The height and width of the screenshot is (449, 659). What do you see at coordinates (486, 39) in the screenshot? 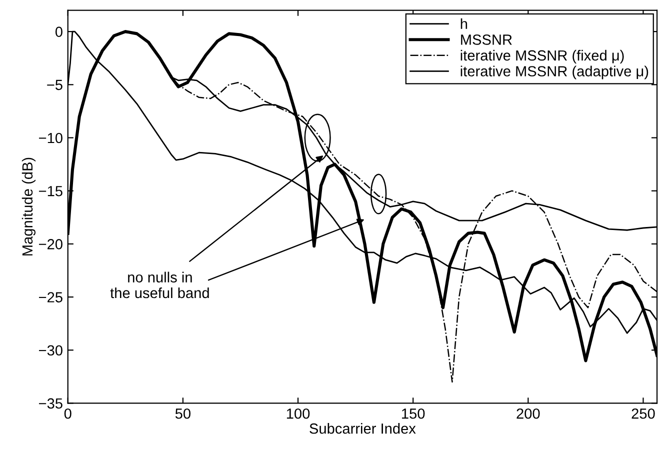
I see `legend-label: MSSNR` at bounding box center [486, 39].